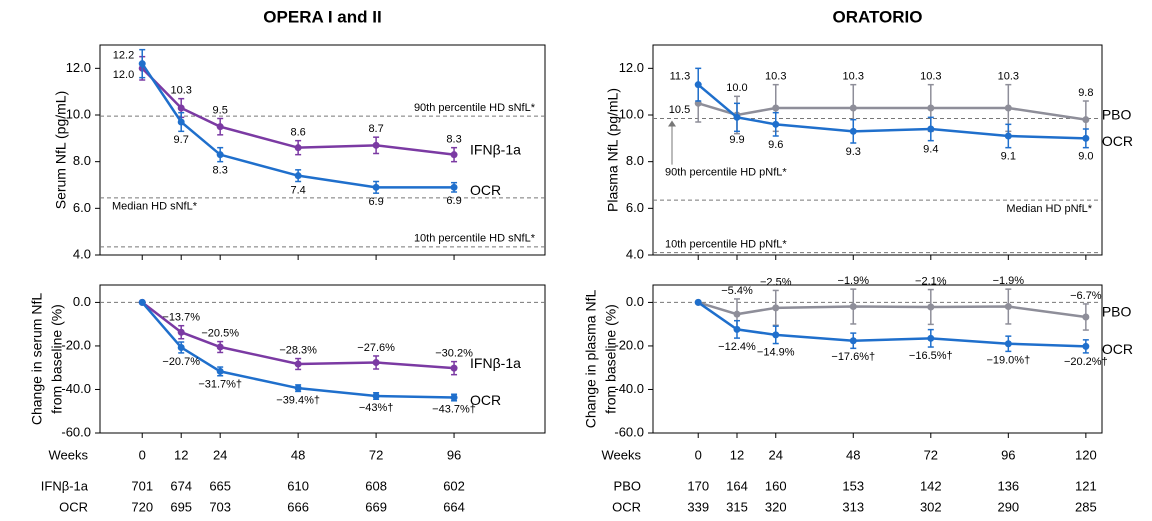 The height and width of the screenshot is (521, 1152). What do you see at coordinates (1117, 114) in the screenshot?
I see `series-label: PBO` at bounding box center [1117, 114].